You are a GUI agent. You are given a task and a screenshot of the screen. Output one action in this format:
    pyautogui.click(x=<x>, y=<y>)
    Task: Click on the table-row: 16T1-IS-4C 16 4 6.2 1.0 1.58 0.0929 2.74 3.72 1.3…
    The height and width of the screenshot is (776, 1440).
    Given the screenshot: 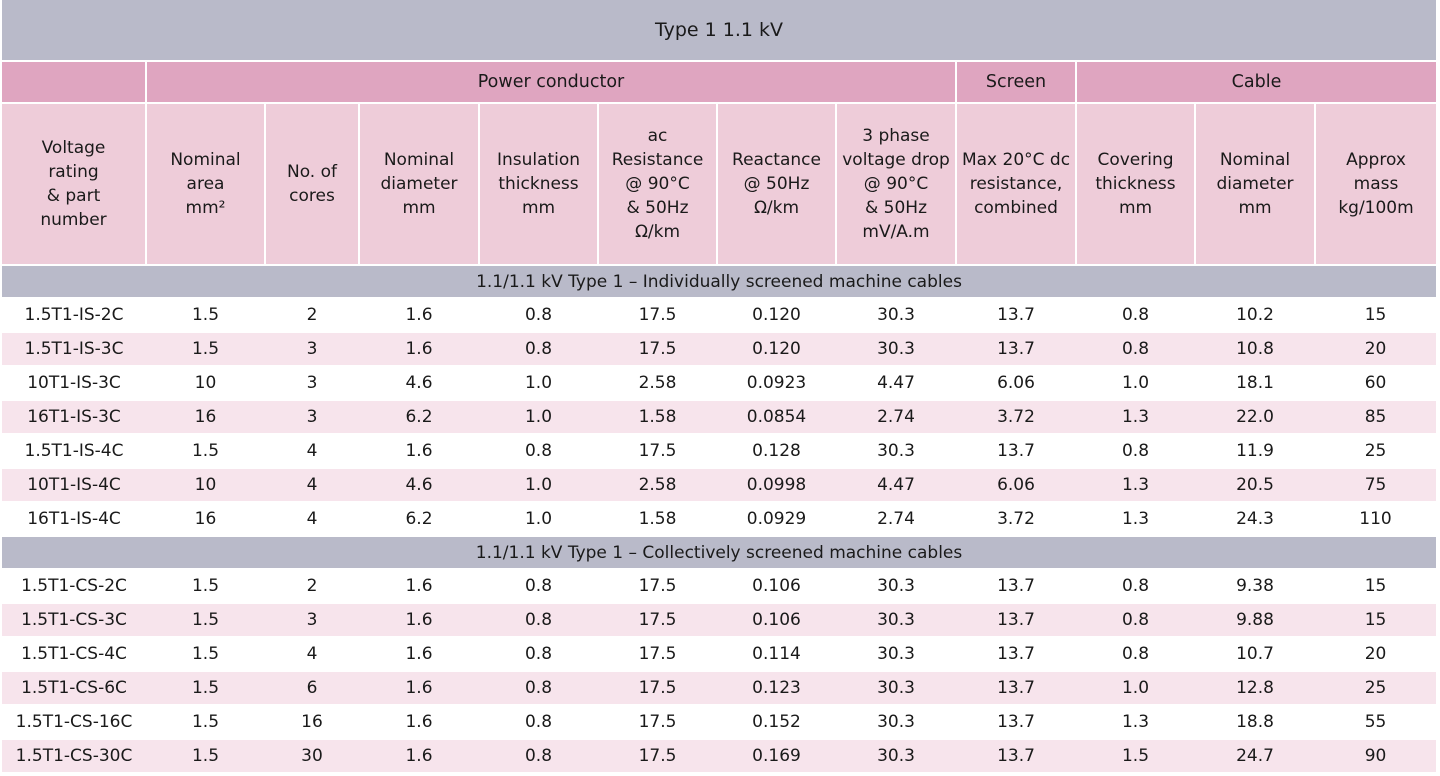 What is the action you would take?
    pyautogui.click(x=719, y=519)
    